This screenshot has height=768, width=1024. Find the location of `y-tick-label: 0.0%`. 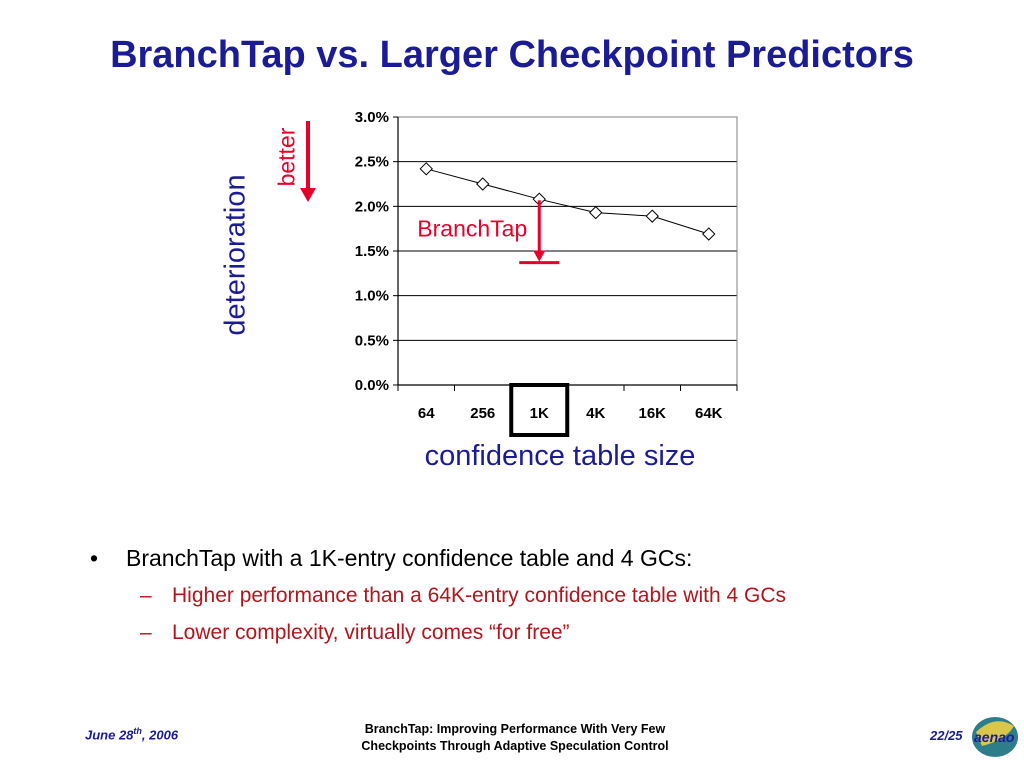

y-tick-label: 0.0% is located at coordinates (372, 385).